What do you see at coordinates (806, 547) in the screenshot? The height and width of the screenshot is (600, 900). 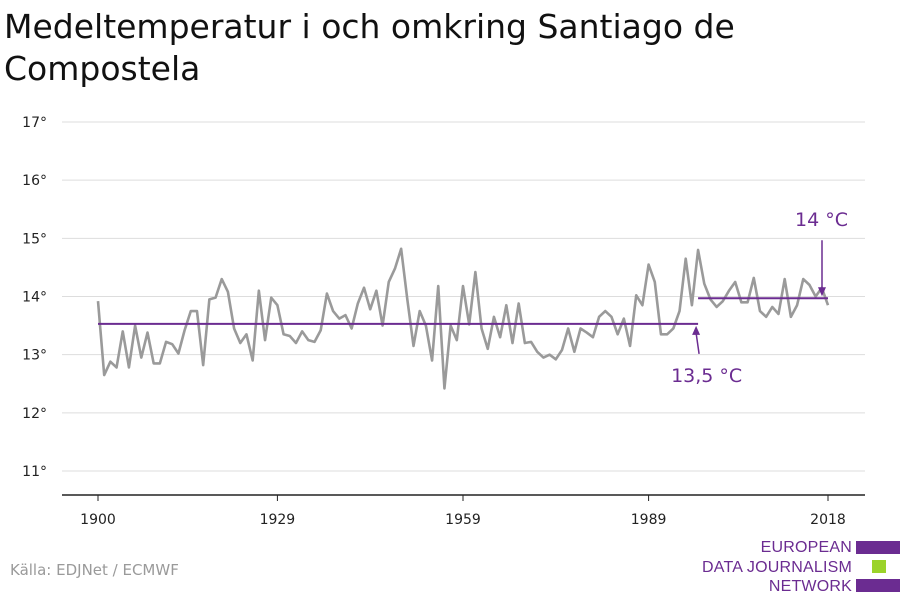 I see `logo-line-1: EUROPEAN` at bounding box center [806, 547].